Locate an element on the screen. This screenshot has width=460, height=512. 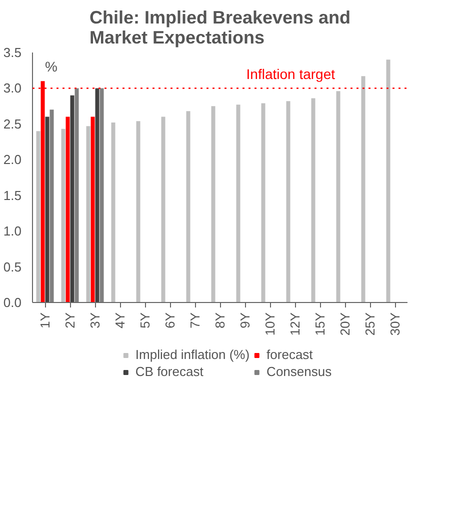
x-tick-label: 9Y is located at coordinates (245, 320).